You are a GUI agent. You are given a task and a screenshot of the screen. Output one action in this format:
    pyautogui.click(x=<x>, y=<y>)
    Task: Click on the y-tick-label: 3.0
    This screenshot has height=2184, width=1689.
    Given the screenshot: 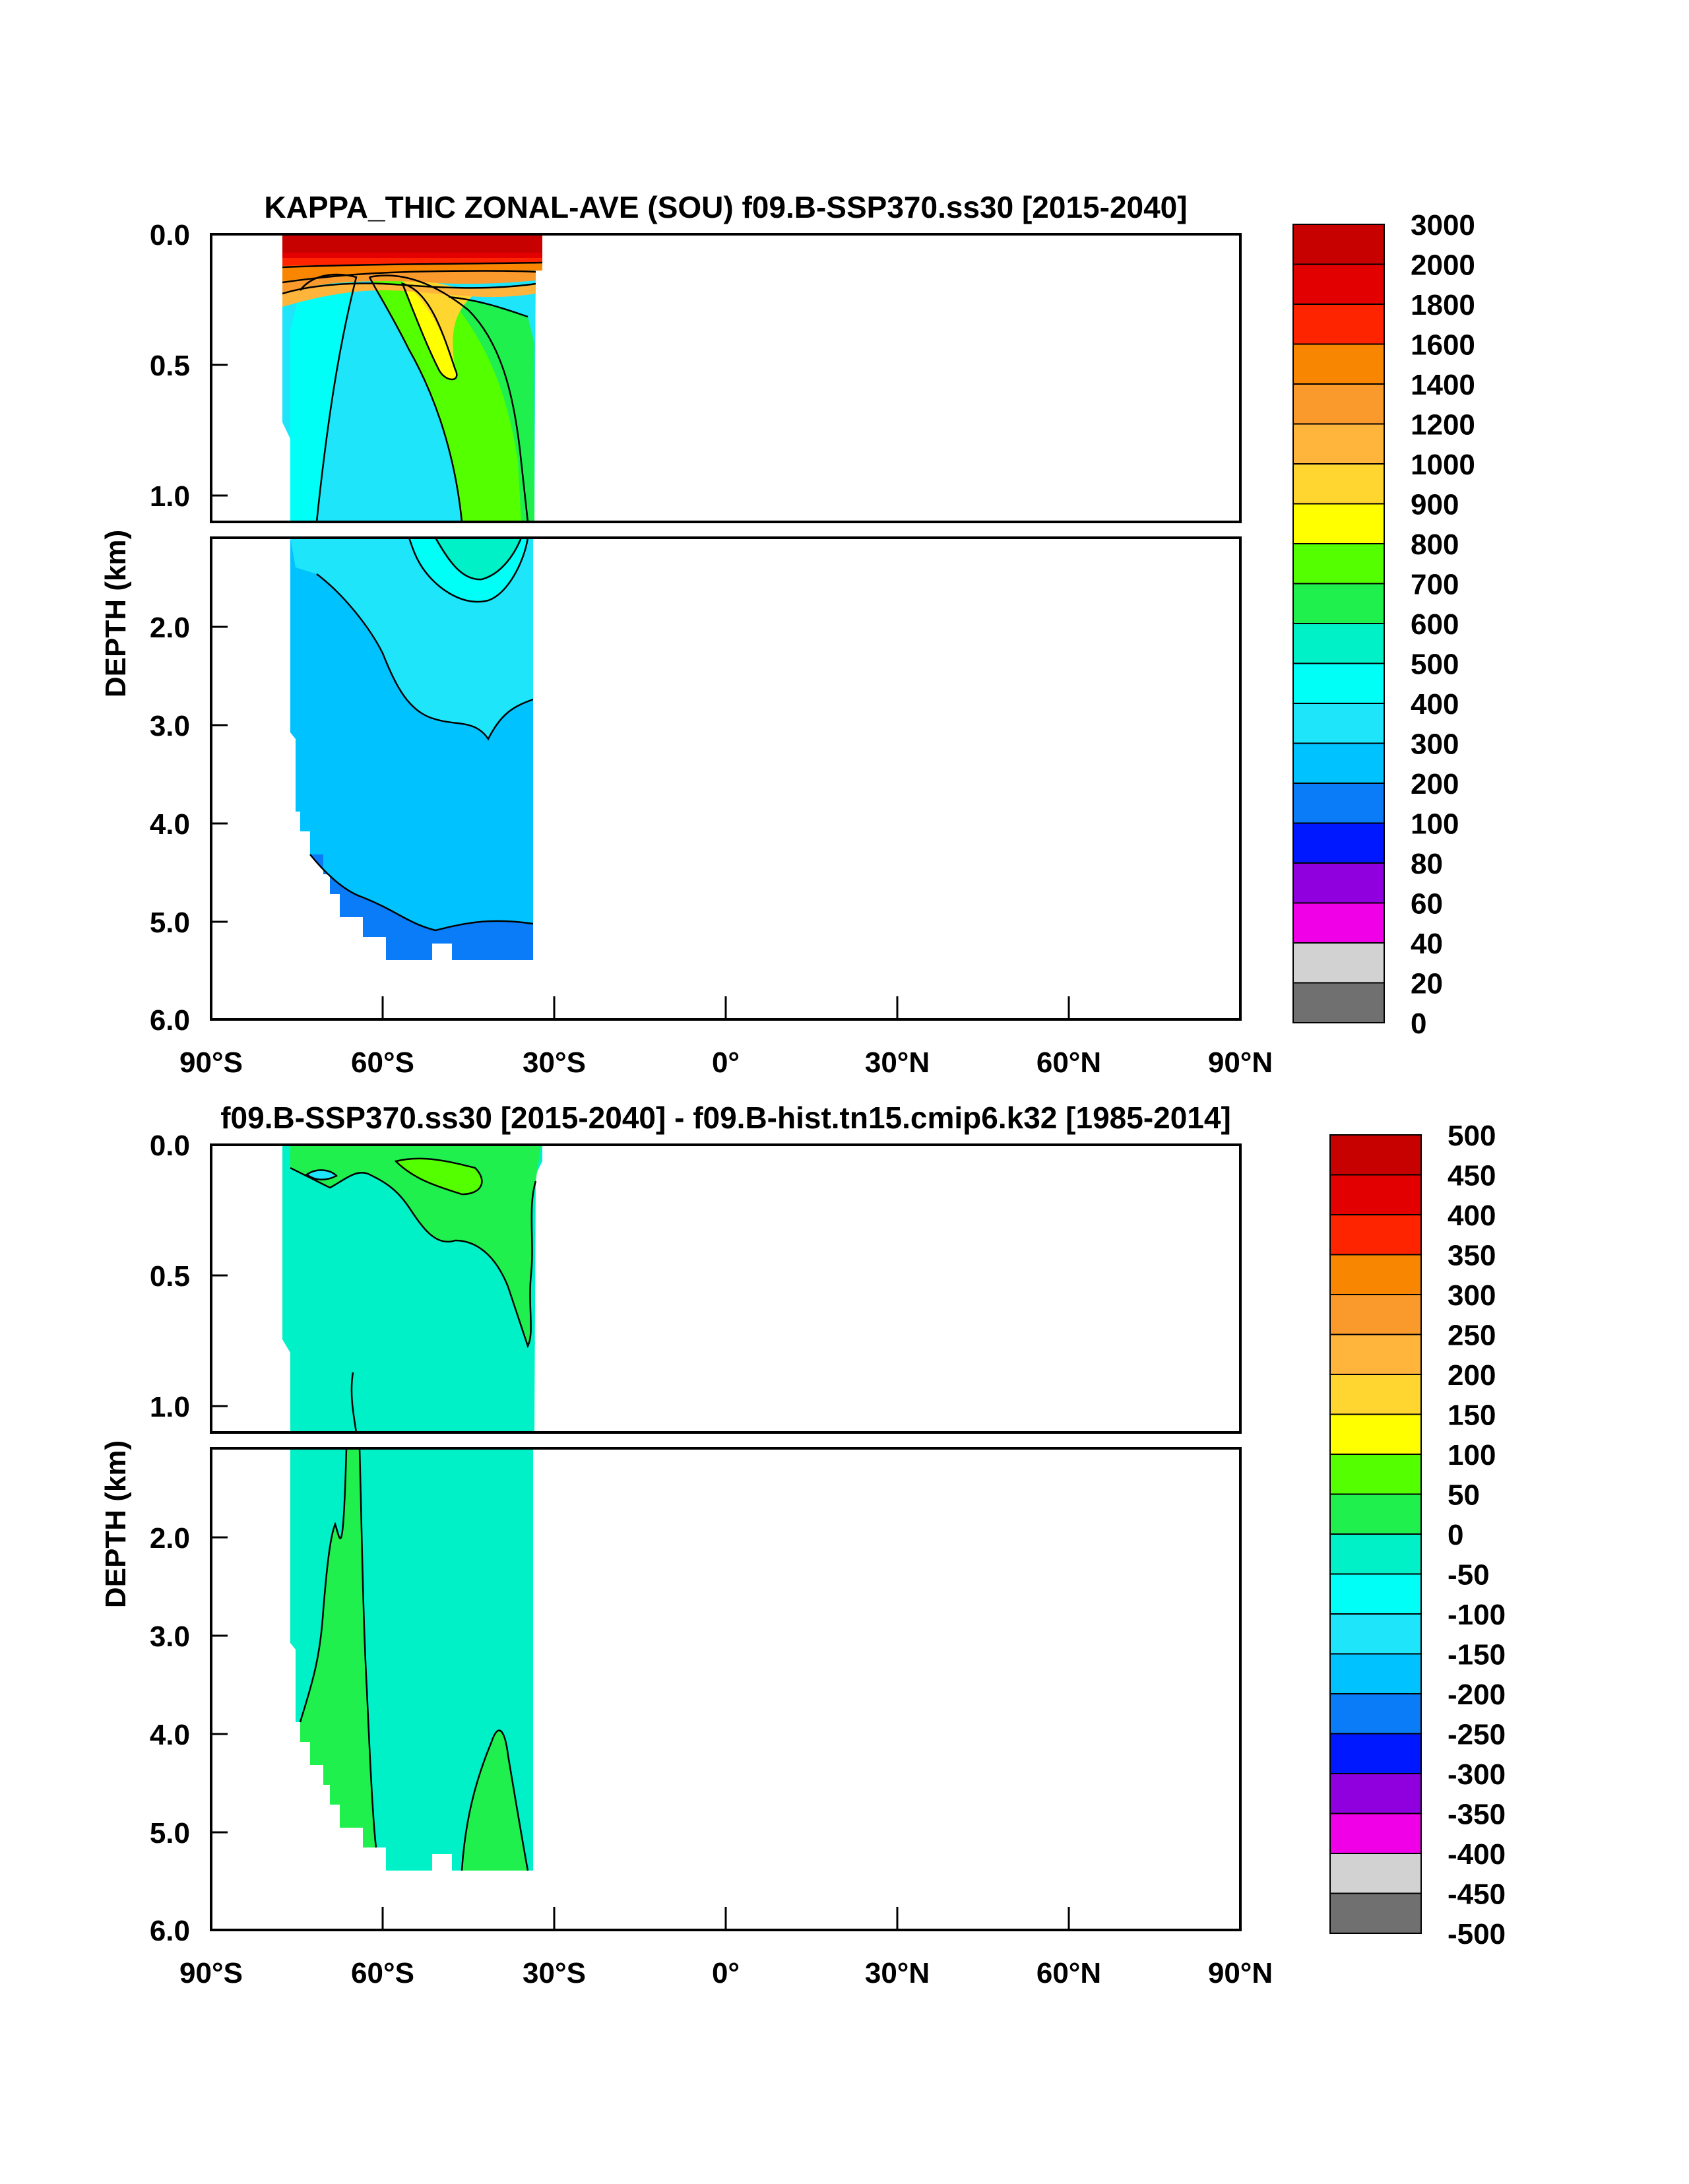 What is the action you would take?
    pyautogui.click(x=170, y=1637)
    